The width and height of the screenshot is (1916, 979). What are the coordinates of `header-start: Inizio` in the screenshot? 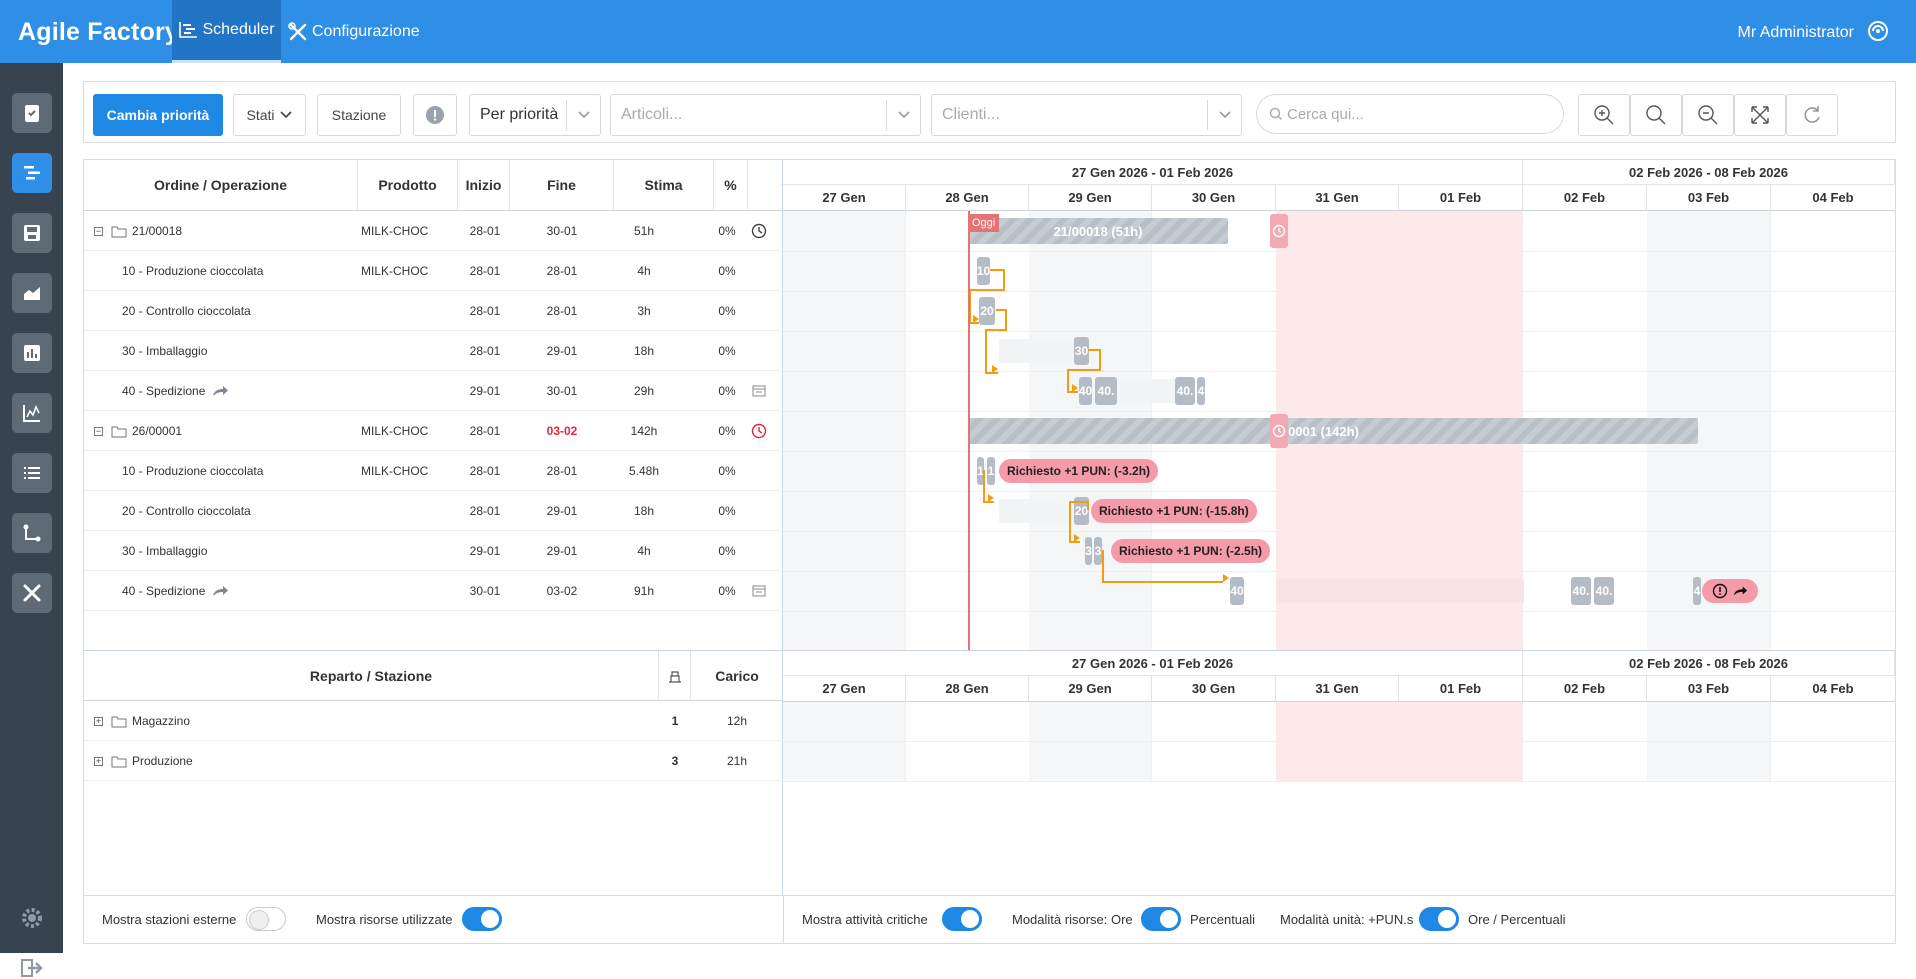 It's located at (484, 185).